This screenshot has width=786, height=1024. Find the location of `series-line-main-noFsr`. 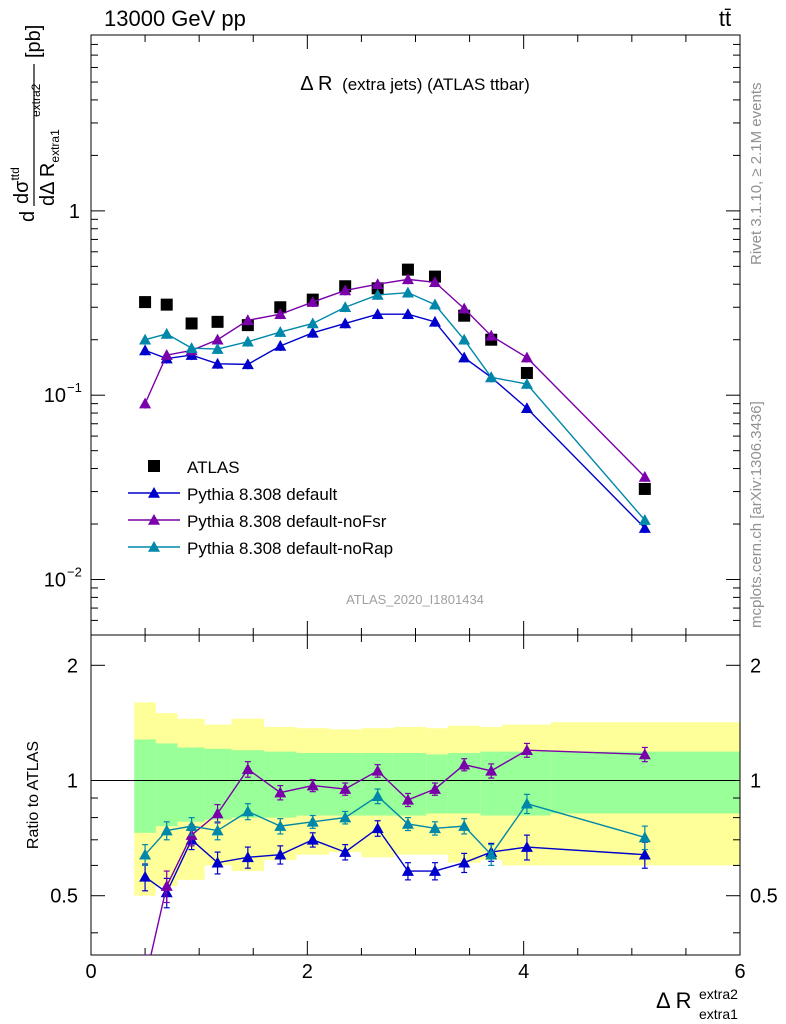

series-line-main-noFsr is located at coordinates (395, 378).